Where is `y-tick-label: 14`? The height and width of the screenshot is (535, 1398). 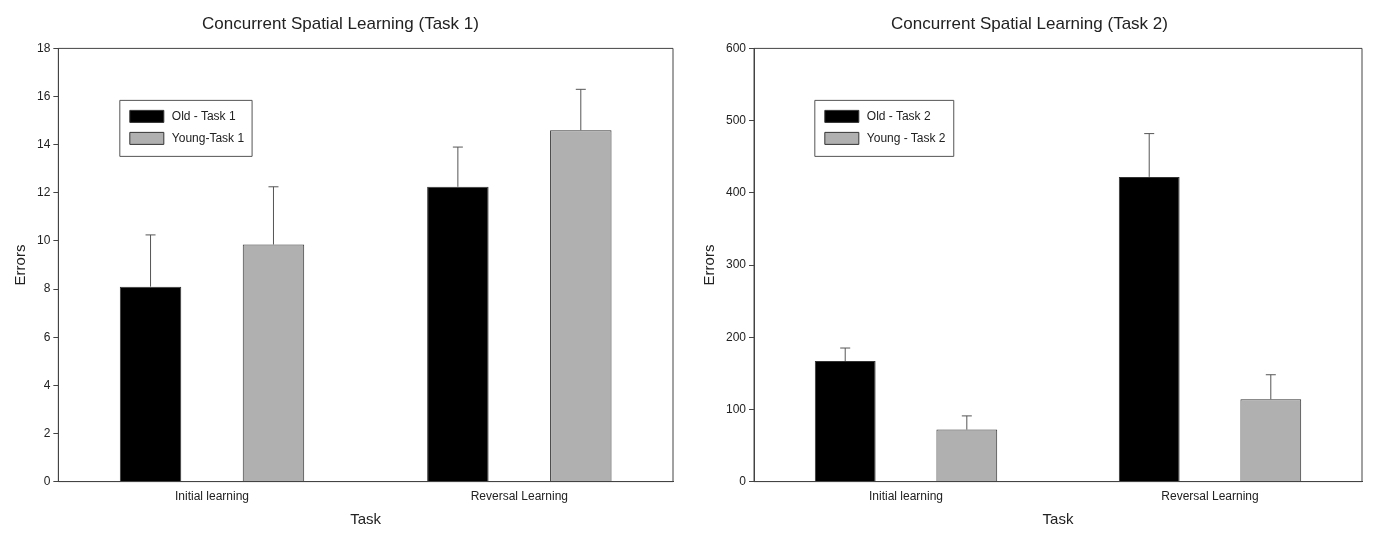 y-tick-label: 14 is located at coordinates (43, 143).